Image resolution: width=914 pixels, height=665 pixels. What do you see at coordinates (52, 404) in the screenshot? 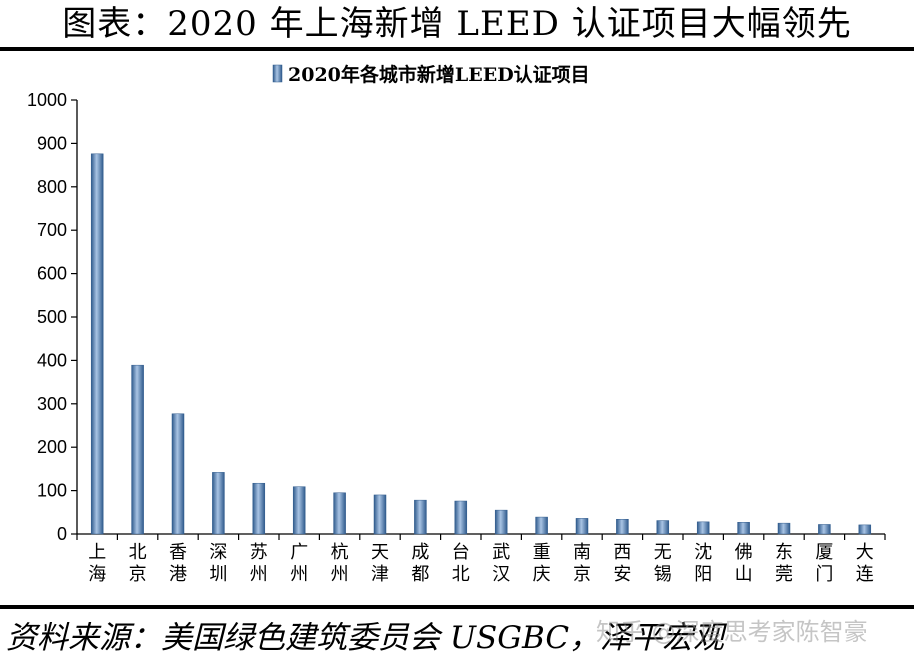
I see `y-tick-label: 300` at bounding box center [52, 404].